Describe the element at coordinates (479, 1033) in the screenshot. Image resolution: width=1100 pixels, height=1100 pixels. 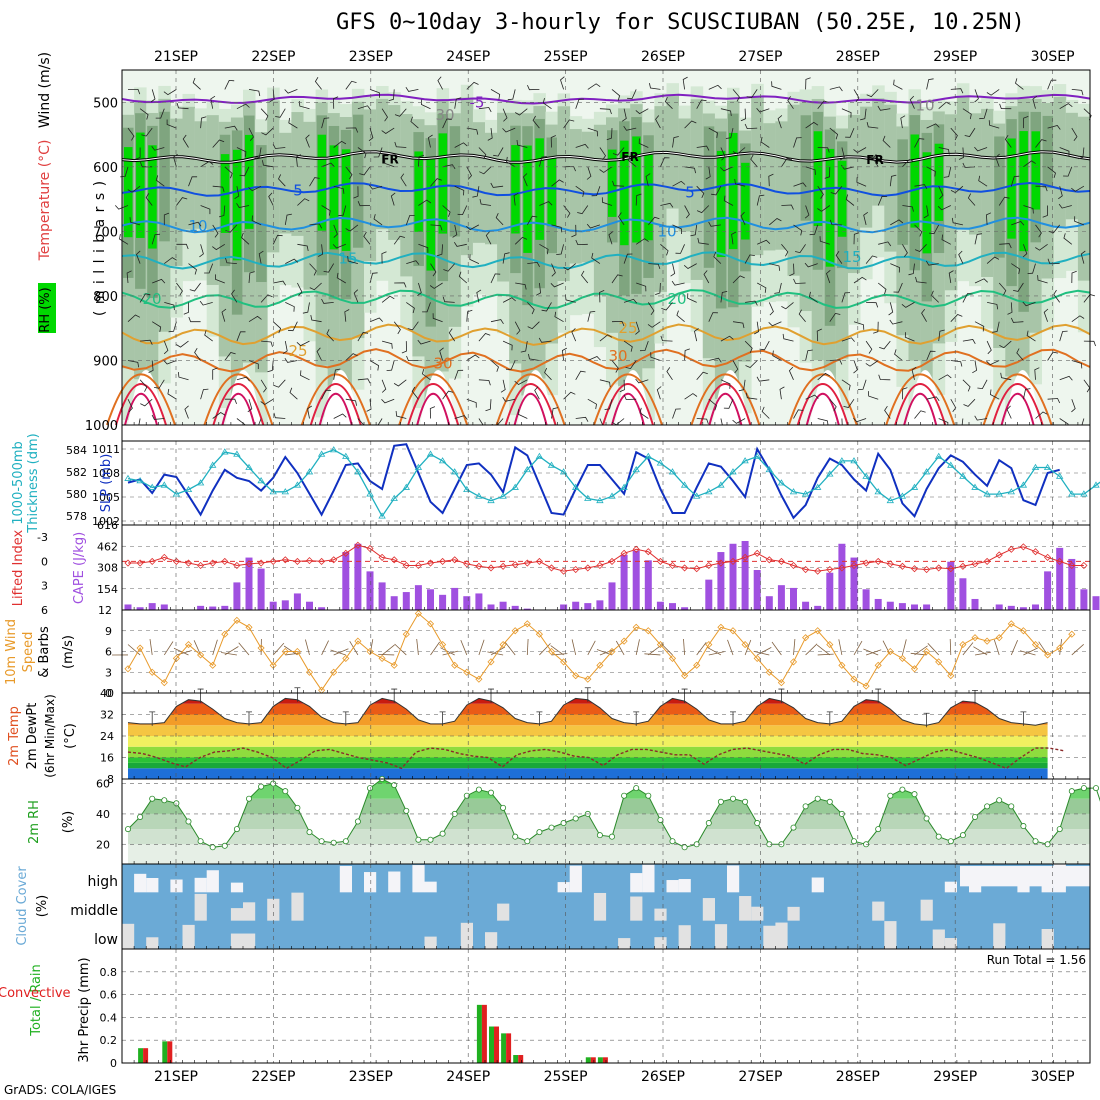
I see `precip-total-bar` at that location.